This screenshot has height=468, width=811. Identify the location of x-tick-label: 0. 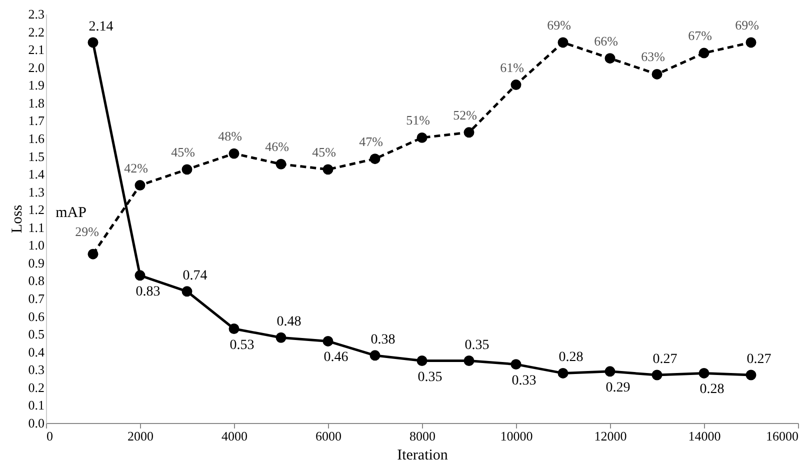
(49, 436).